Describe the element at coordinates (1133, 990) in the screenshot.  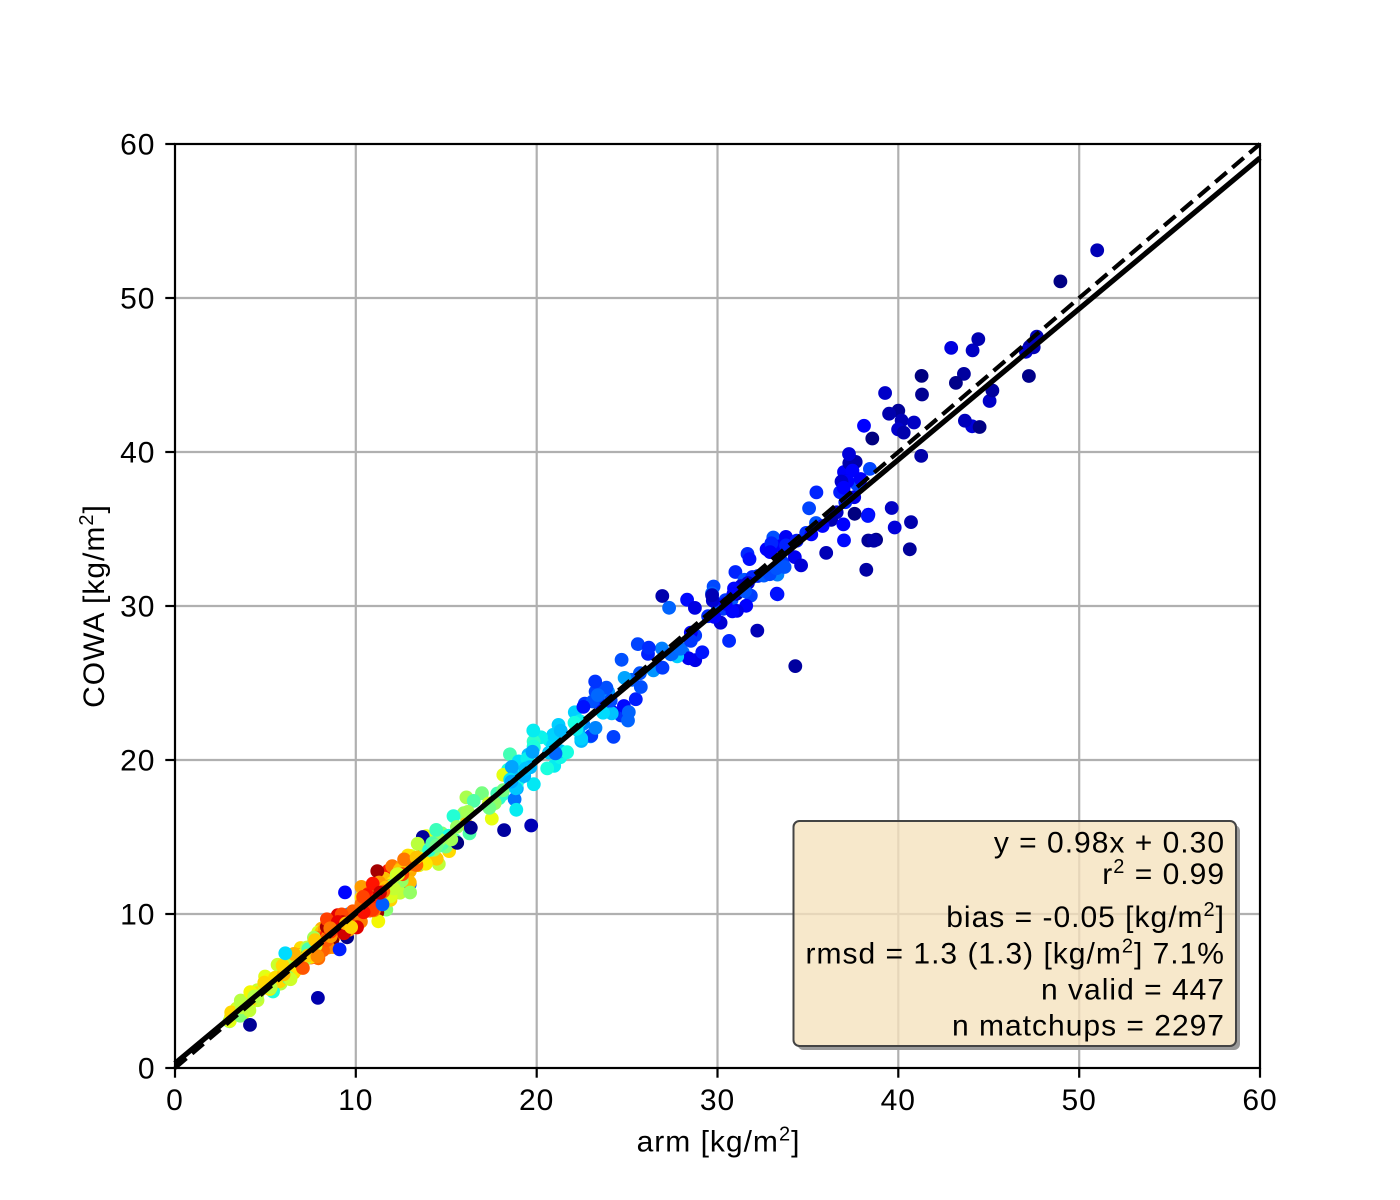
I see `svg-text: n valid = 447` at that location.